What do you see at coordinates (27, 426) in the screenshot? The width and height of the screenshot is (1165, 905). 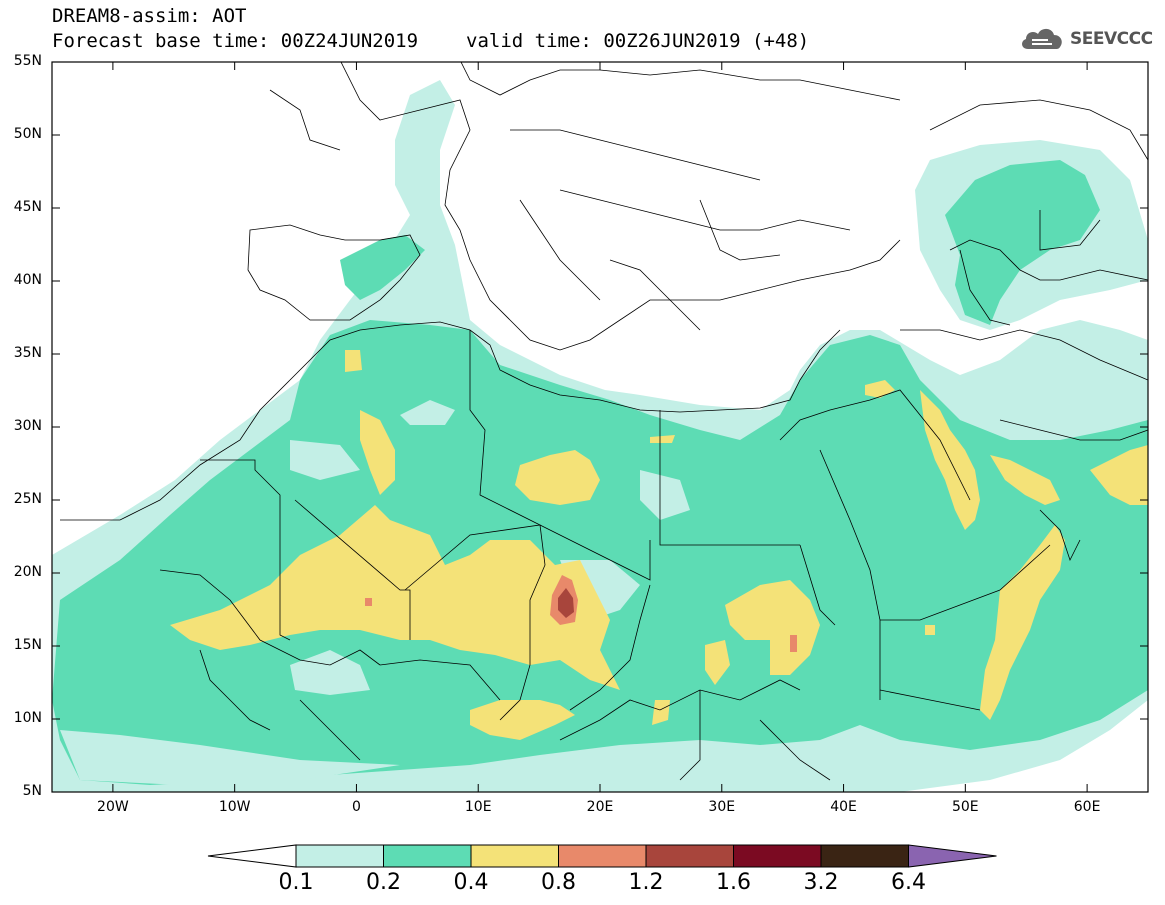 I see `lat-tick-label: 30N` at bounding box center [27, 426].